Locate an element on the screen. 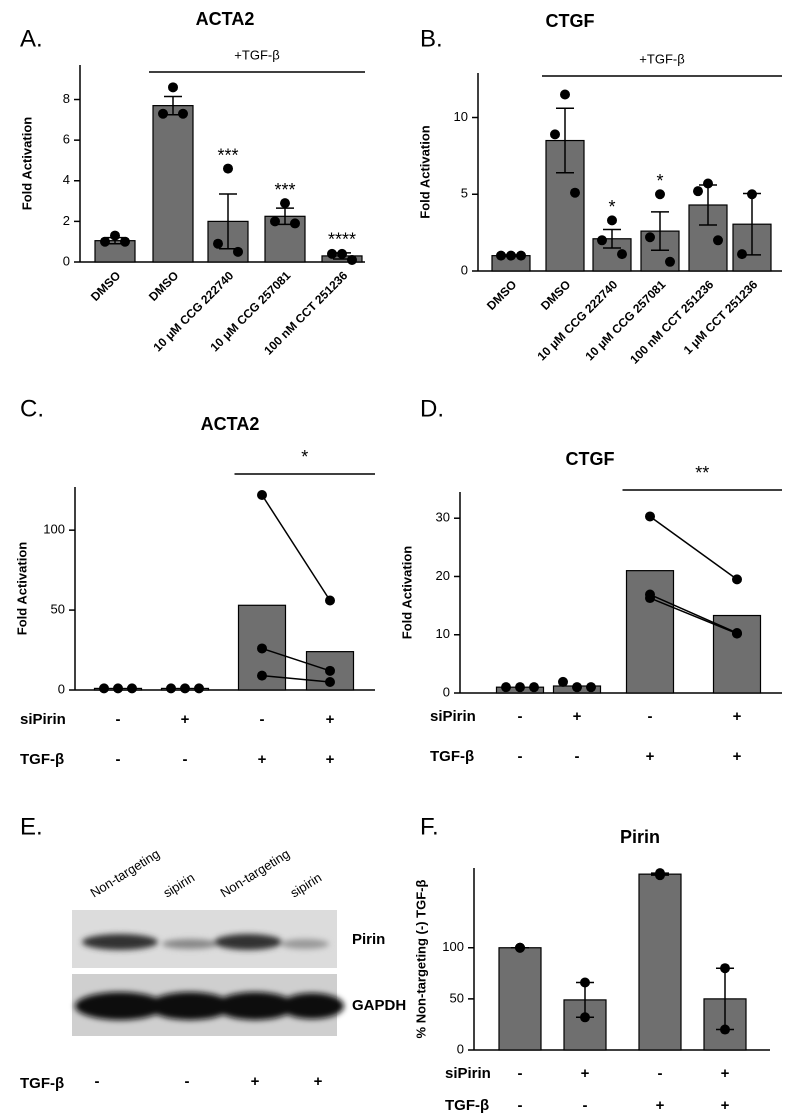  band-label: GAPDH is located at coordinates (379, 1005).